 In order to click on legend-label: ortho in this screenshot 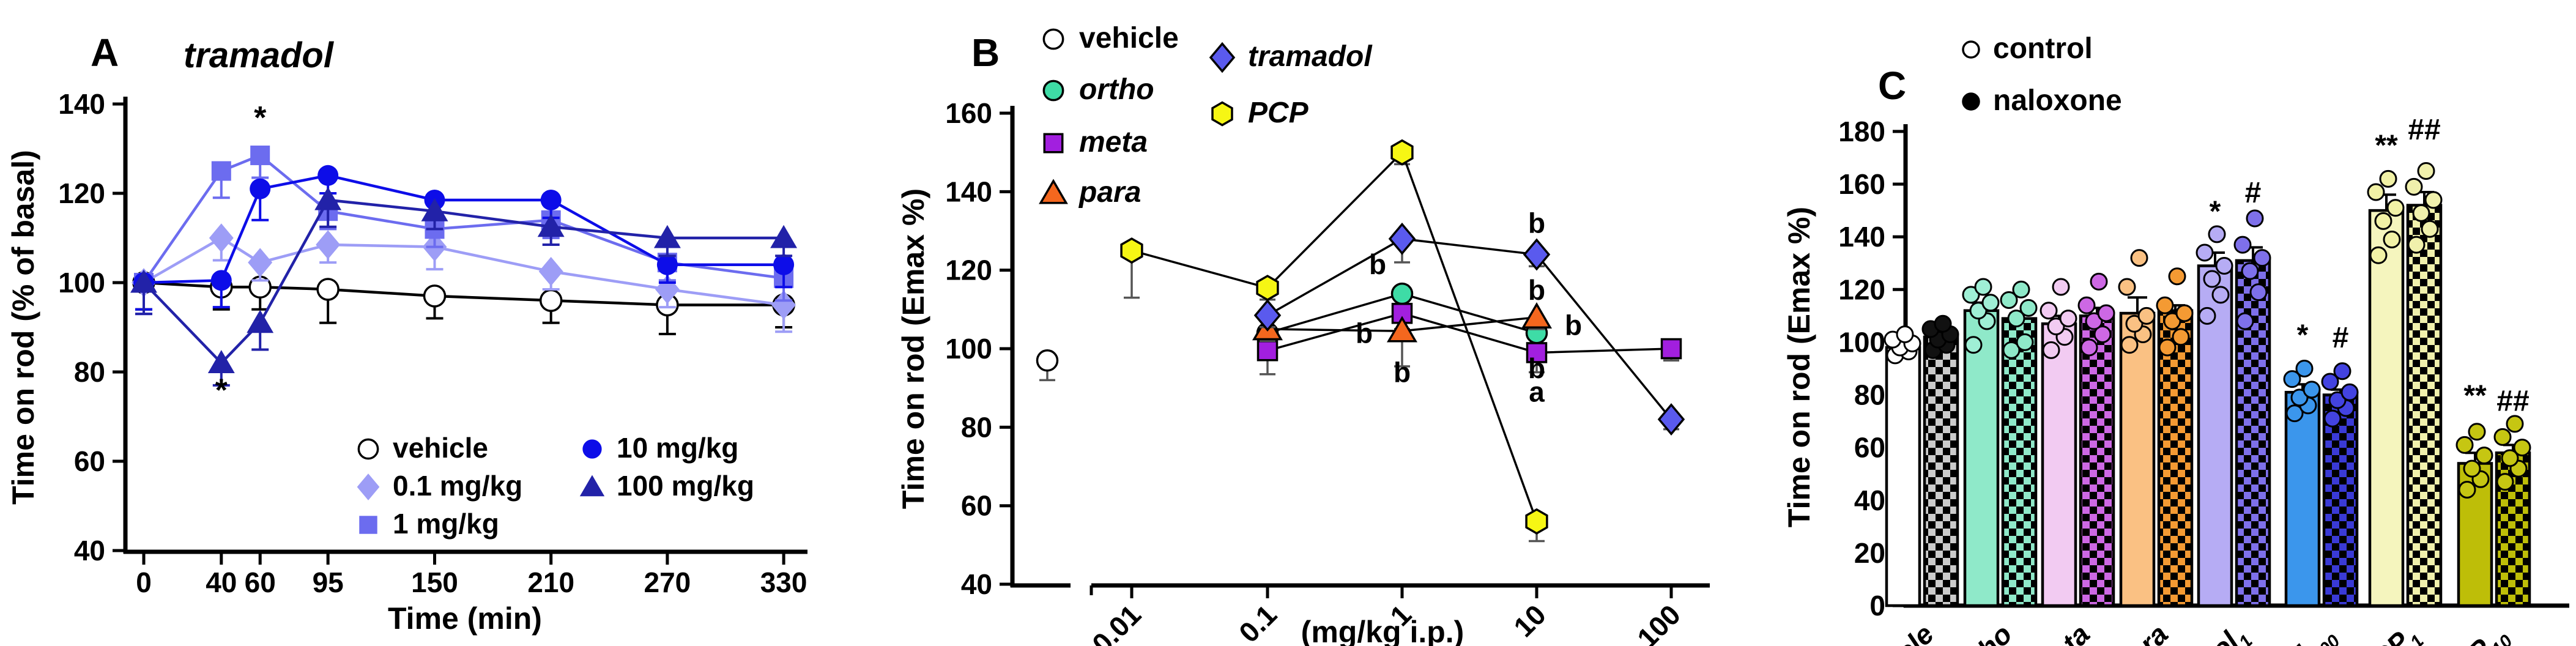, I will do `click(1116, 89)`.